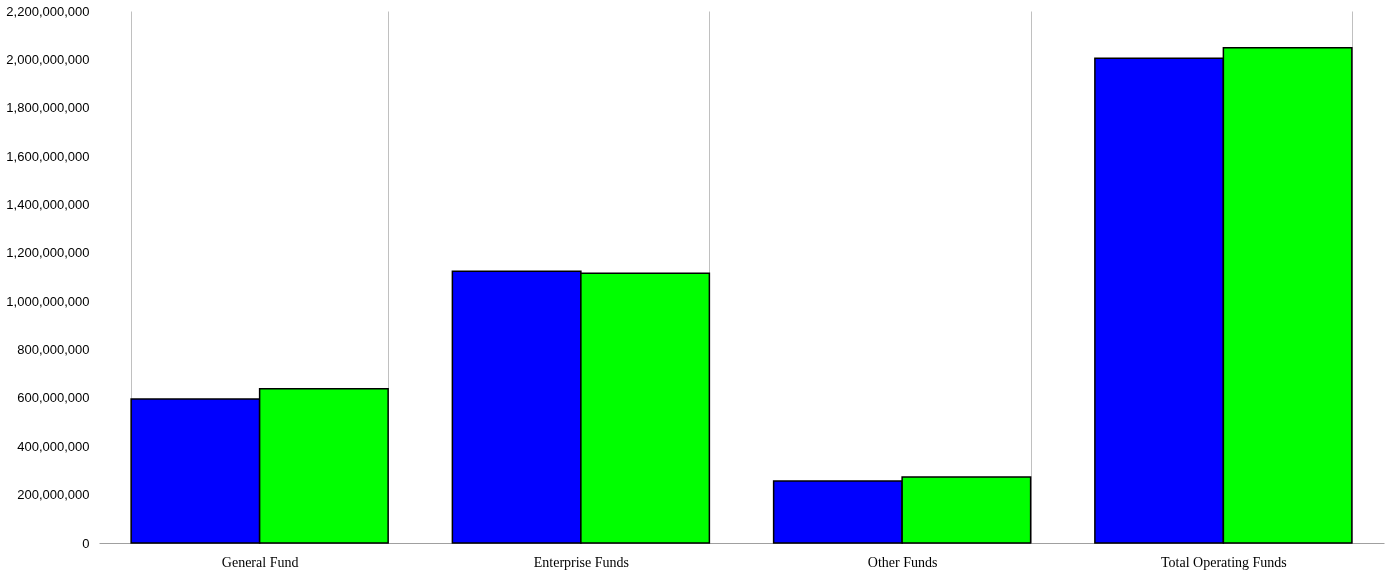 This screenshot has height=574, width=1389. What do you see at coordinates (581, 562) in the screenshot?
I see `x-tick-label: Enterprise Funds` at bounding box center [581, 562].